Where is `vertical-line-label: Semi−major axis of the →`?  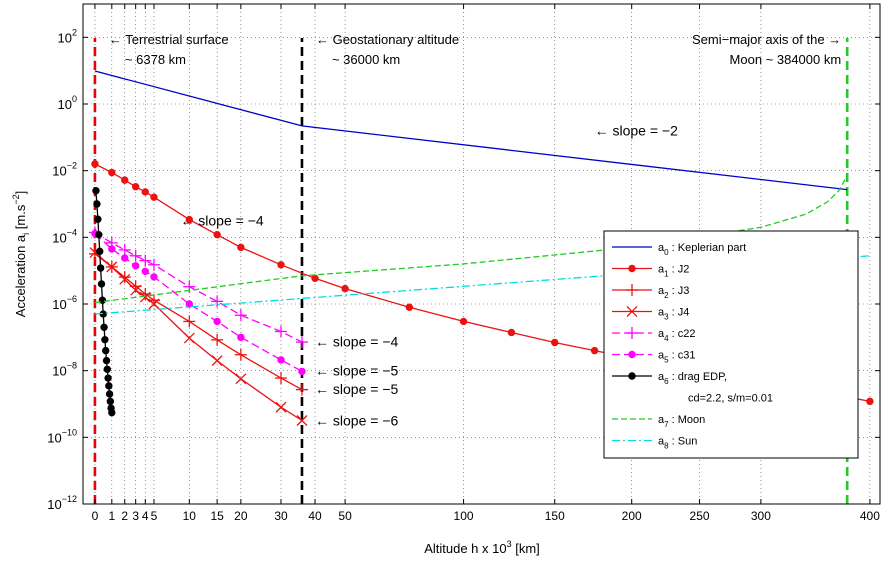 vertical-line-label: Semi−major axis of the → is located at coordinates (766, 39).